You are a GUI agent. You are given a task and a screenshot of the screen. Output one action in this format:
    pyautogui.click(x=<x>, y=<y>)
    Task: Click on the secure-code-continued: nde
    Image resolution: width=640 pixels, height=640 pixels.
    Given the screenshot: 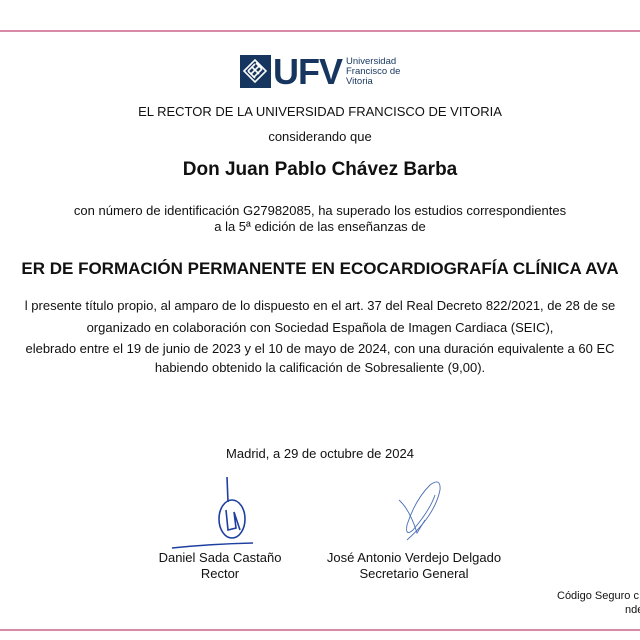 What is the action you would take?
    pyautogui.click(x=632, y=610)
    